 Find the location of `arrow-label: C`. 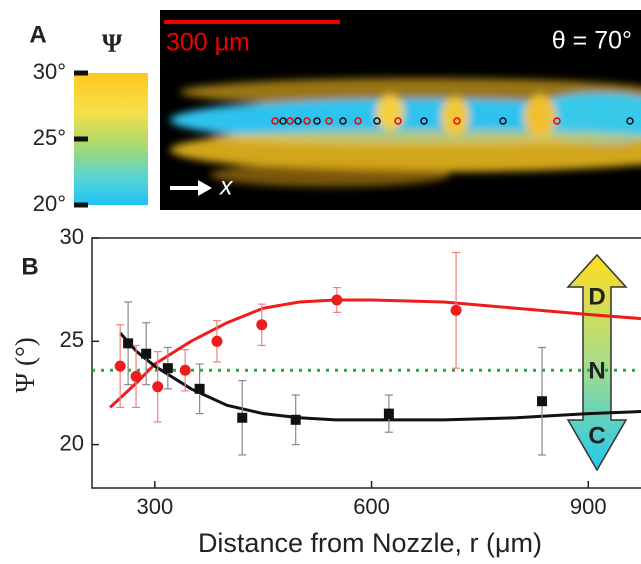

arrow-label: C is located at coordinates (596, 435).